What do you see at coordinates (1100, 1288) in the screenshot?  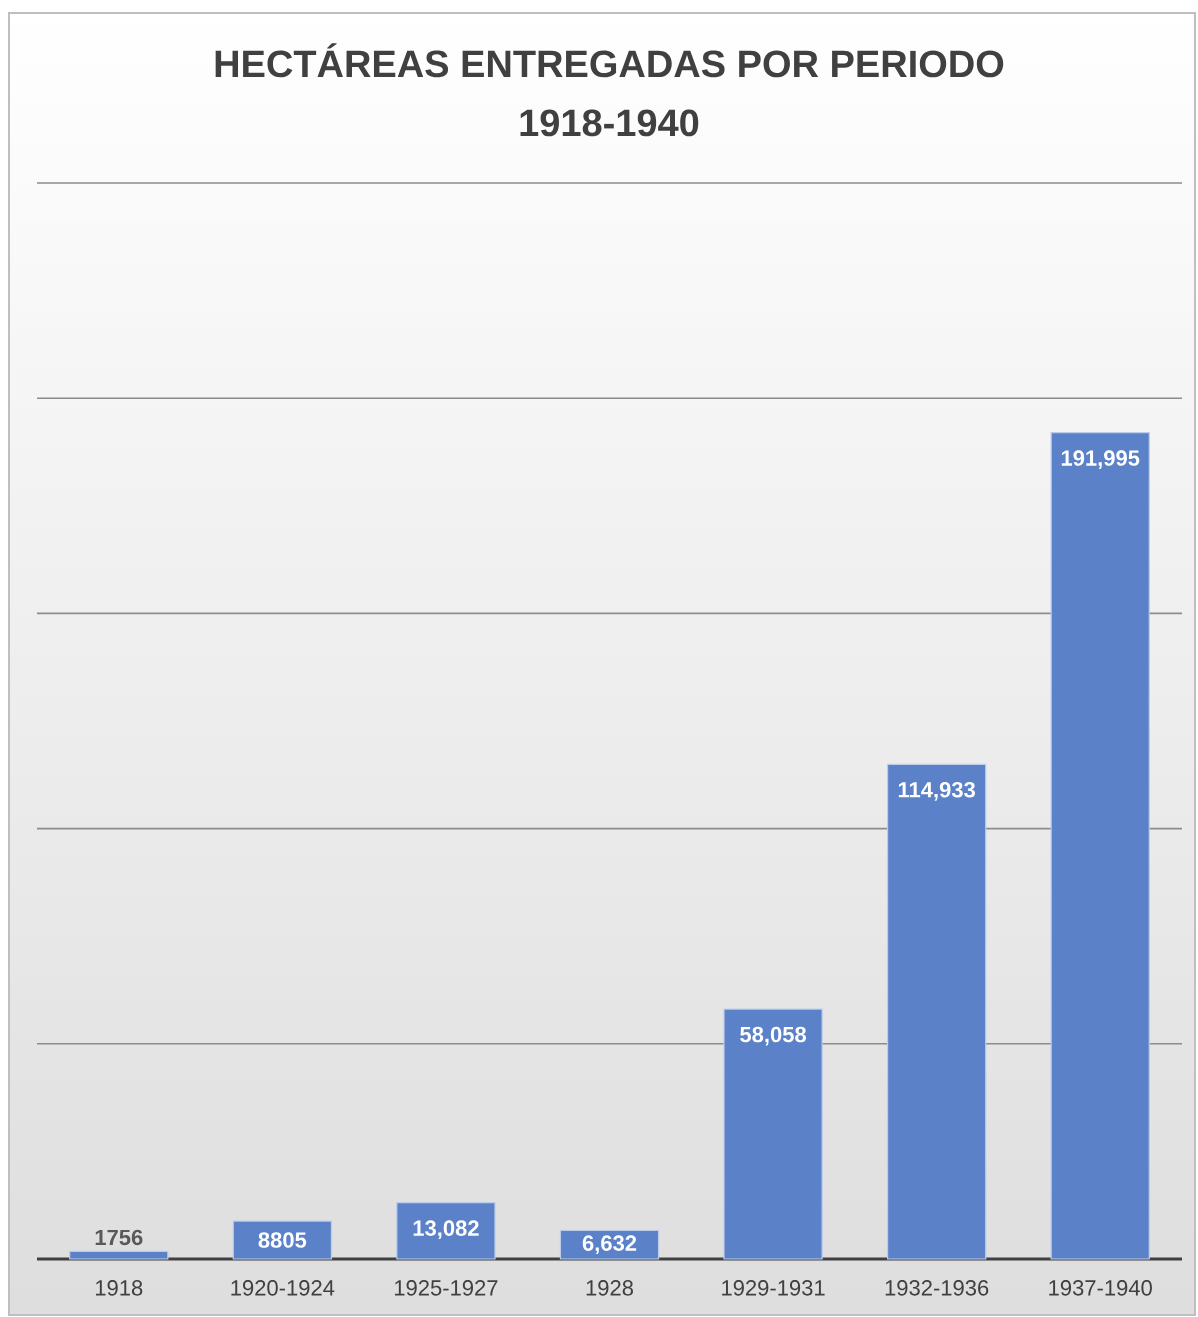 I see `x-tick-label: 1937-1940` at bounding box center [1100, 1288].